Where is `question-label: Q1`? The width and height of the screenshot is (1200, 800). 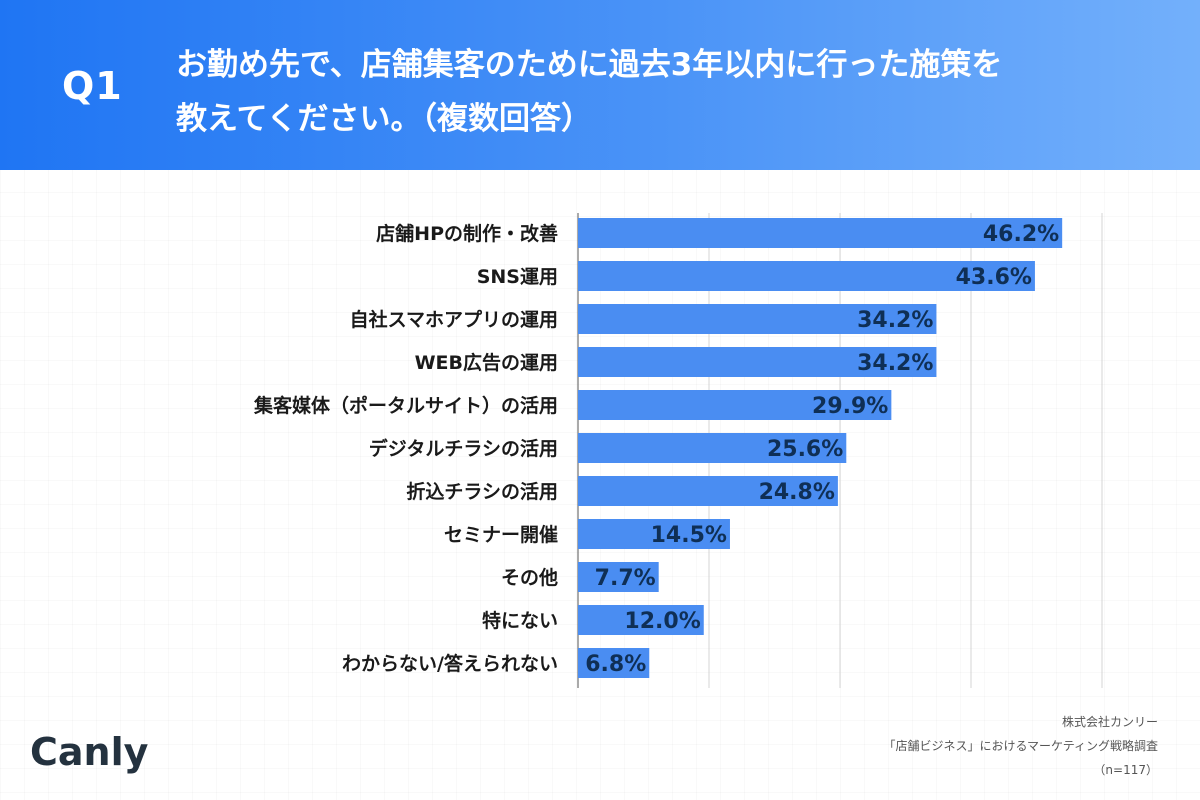 question-label: Q1 is located at coordinates (92, 86).